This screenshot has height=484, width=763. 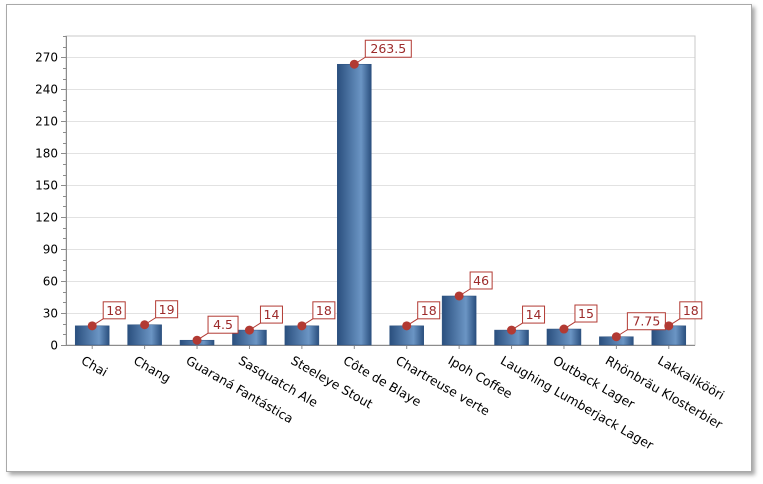 I want to click on x-tick-label: Chartreuse verte, so click(x=442, y=386).